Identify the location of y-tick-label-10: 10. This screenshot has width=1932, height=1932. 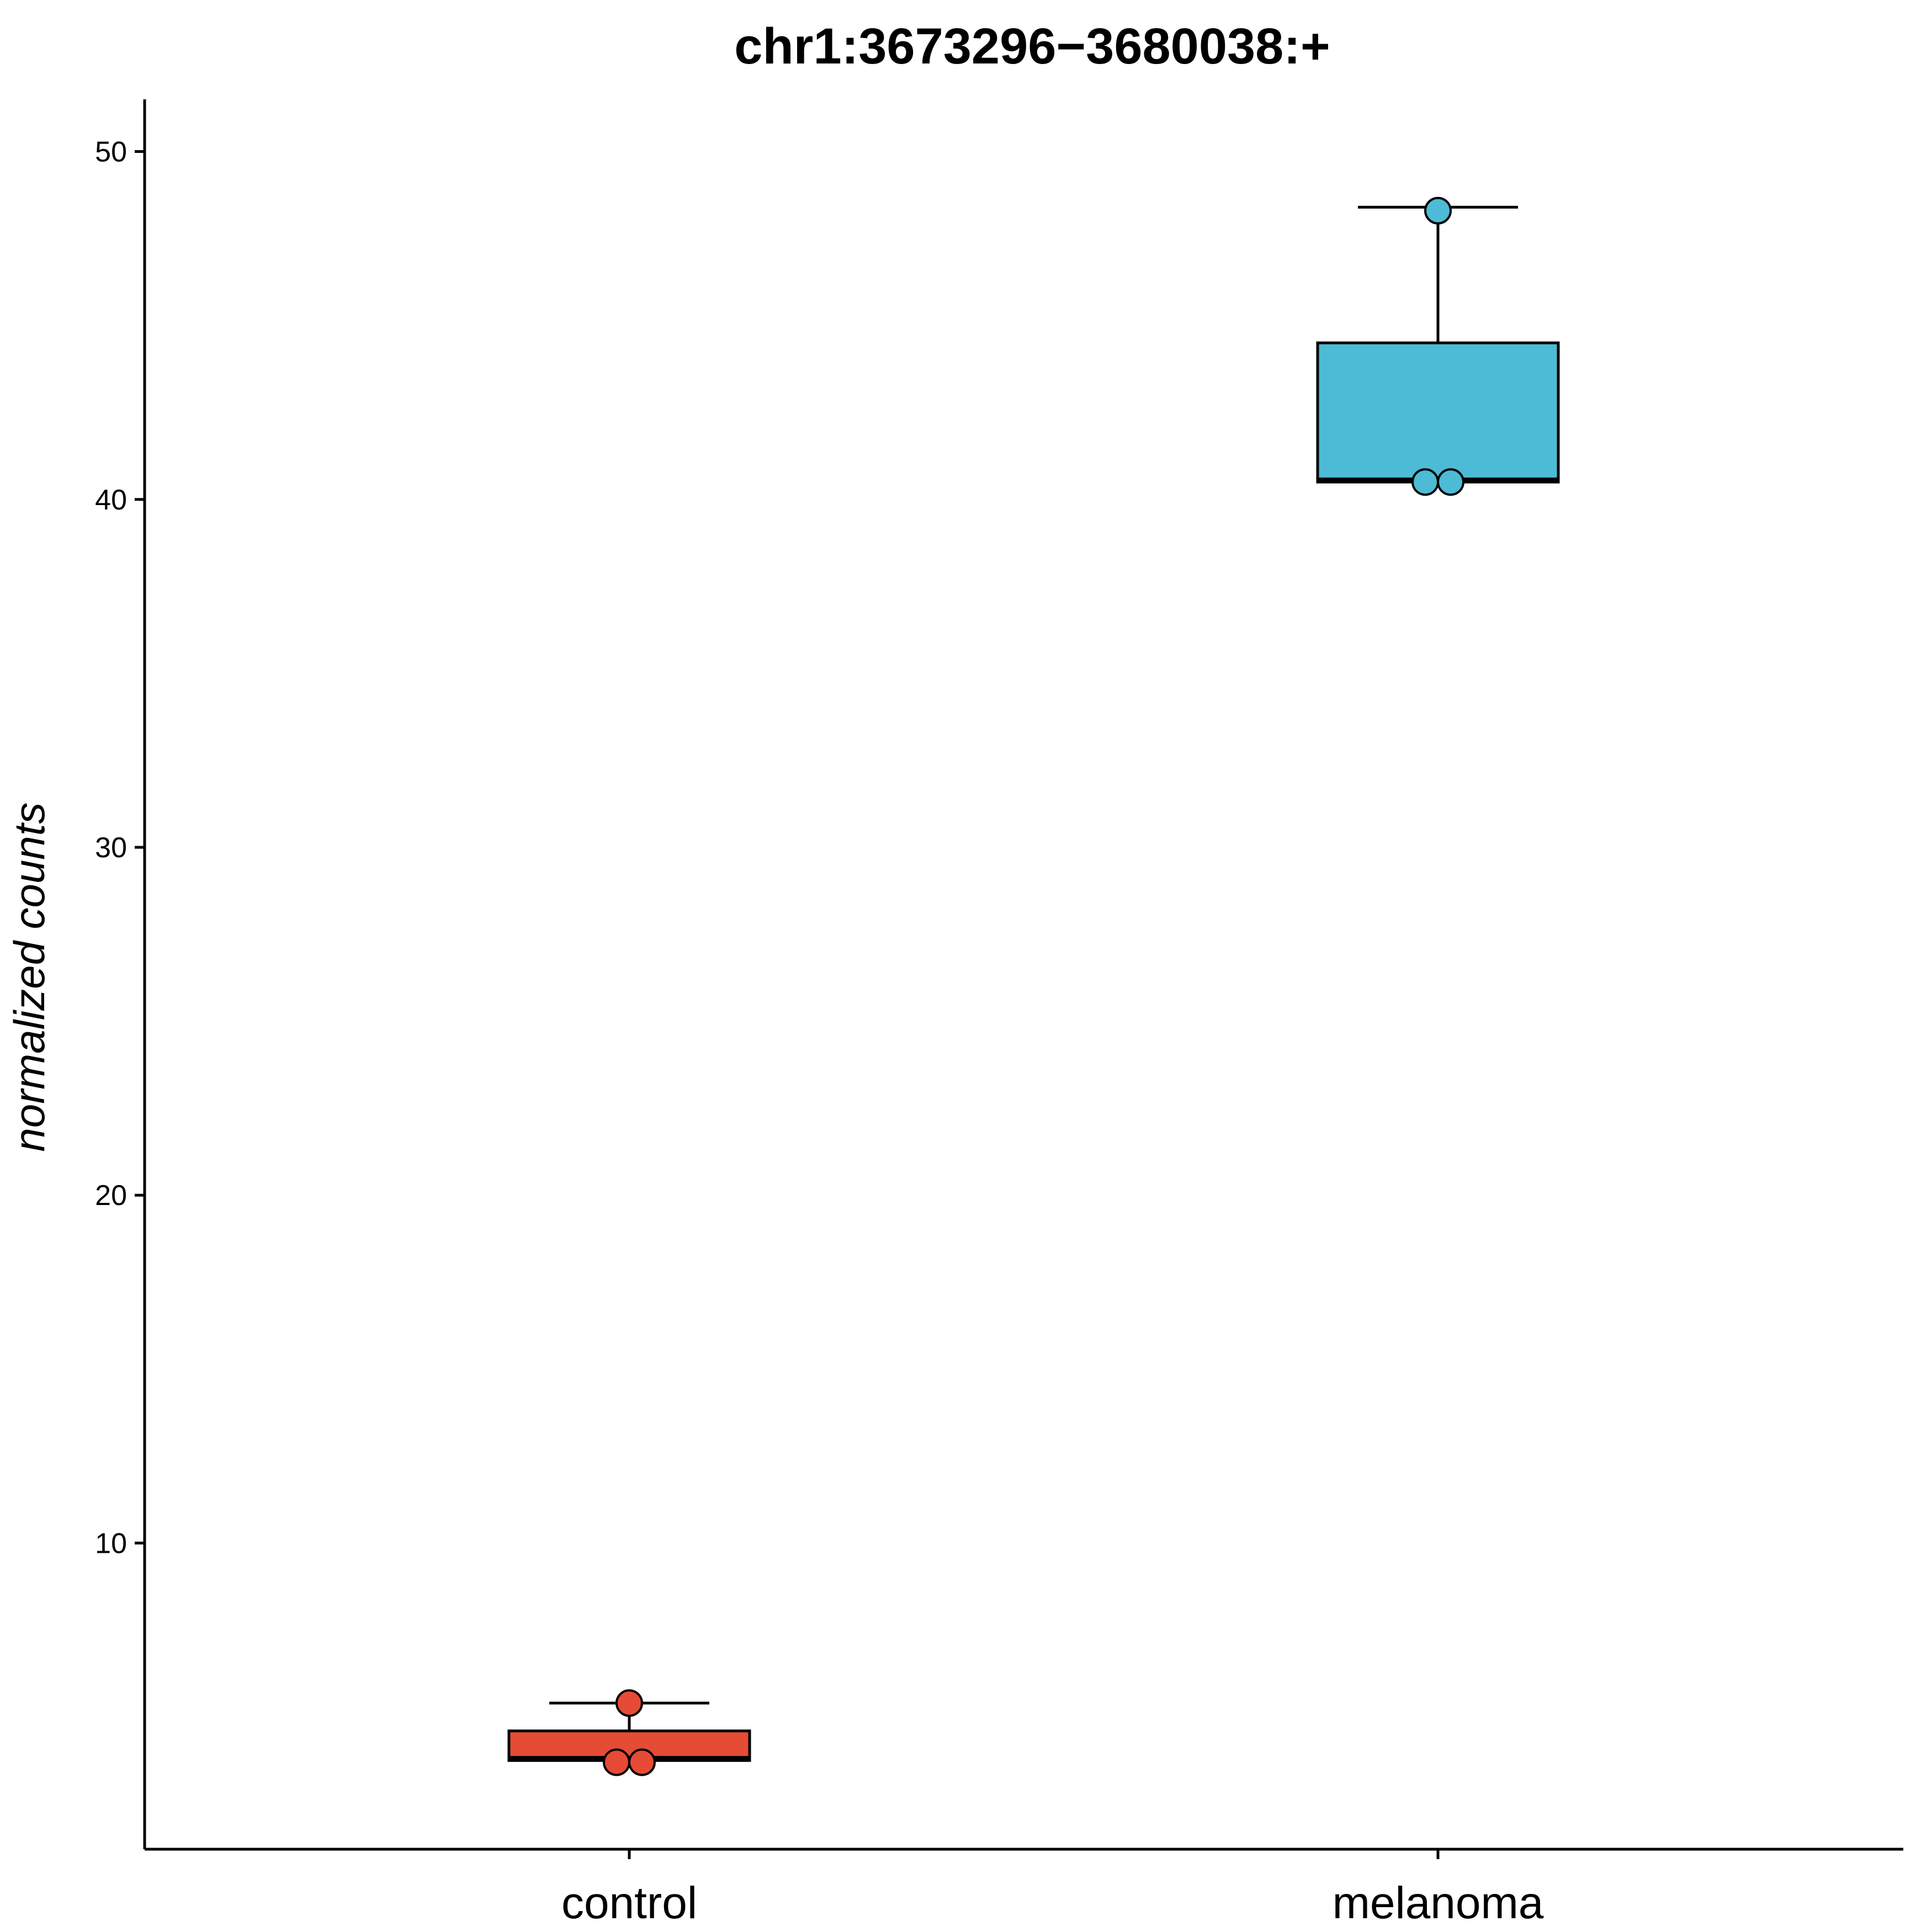
(111, 1543).